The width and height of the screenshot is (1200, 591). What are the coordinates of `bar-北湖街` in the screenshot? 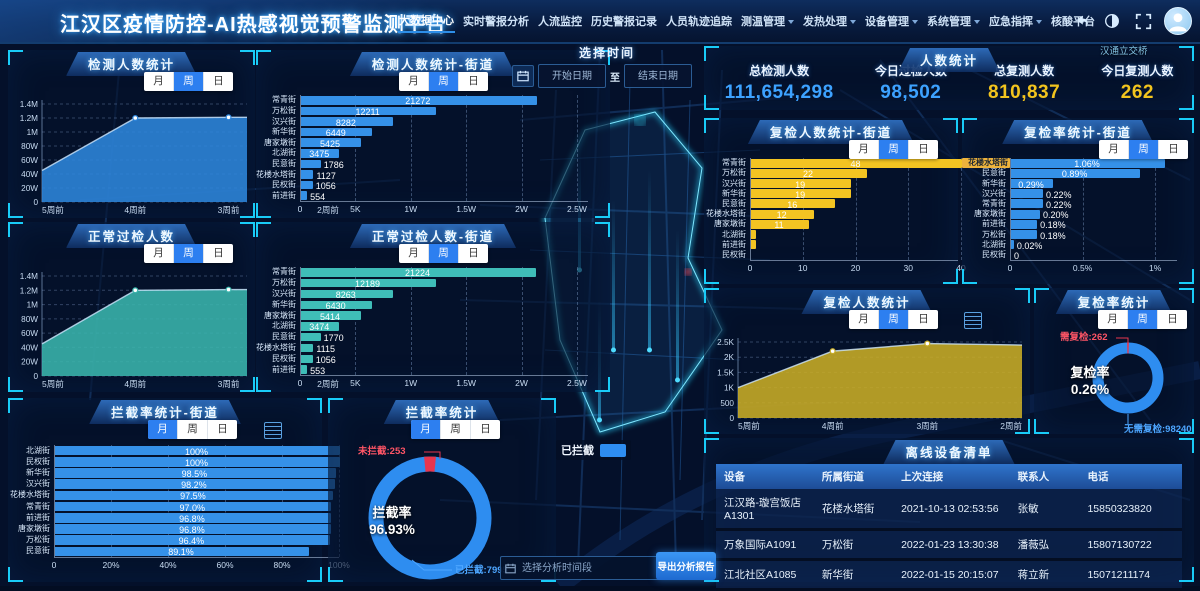 It's located at (320, 153).